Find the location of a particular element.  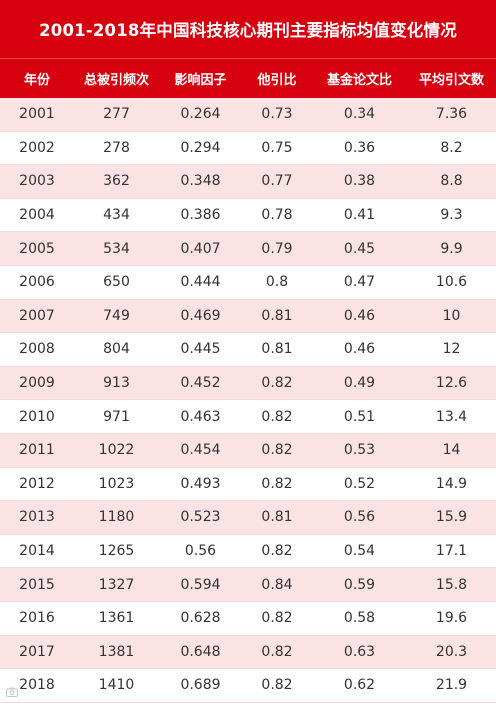

table-row: 2012 1023 0.493 0.82 0.52 14.9 is located at coordinates (248, 484).